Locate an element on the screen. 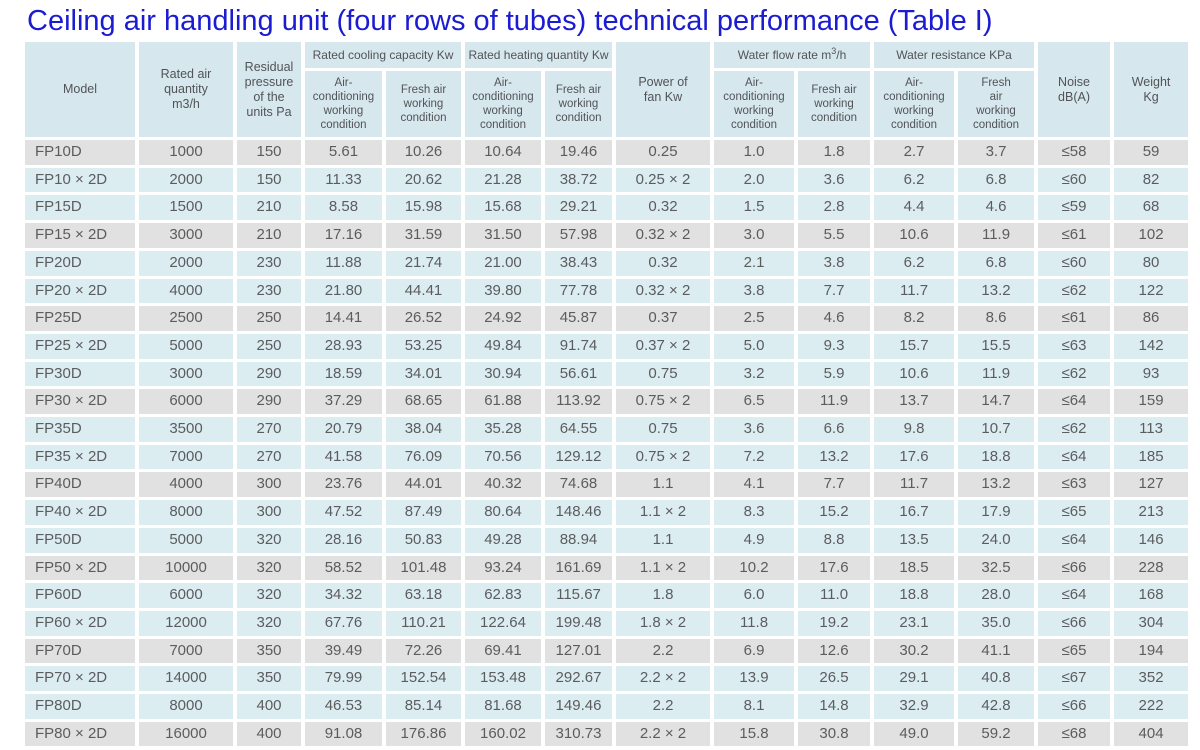  cell-cooling_ac: 28.93 is located at coordinates (343, 346).